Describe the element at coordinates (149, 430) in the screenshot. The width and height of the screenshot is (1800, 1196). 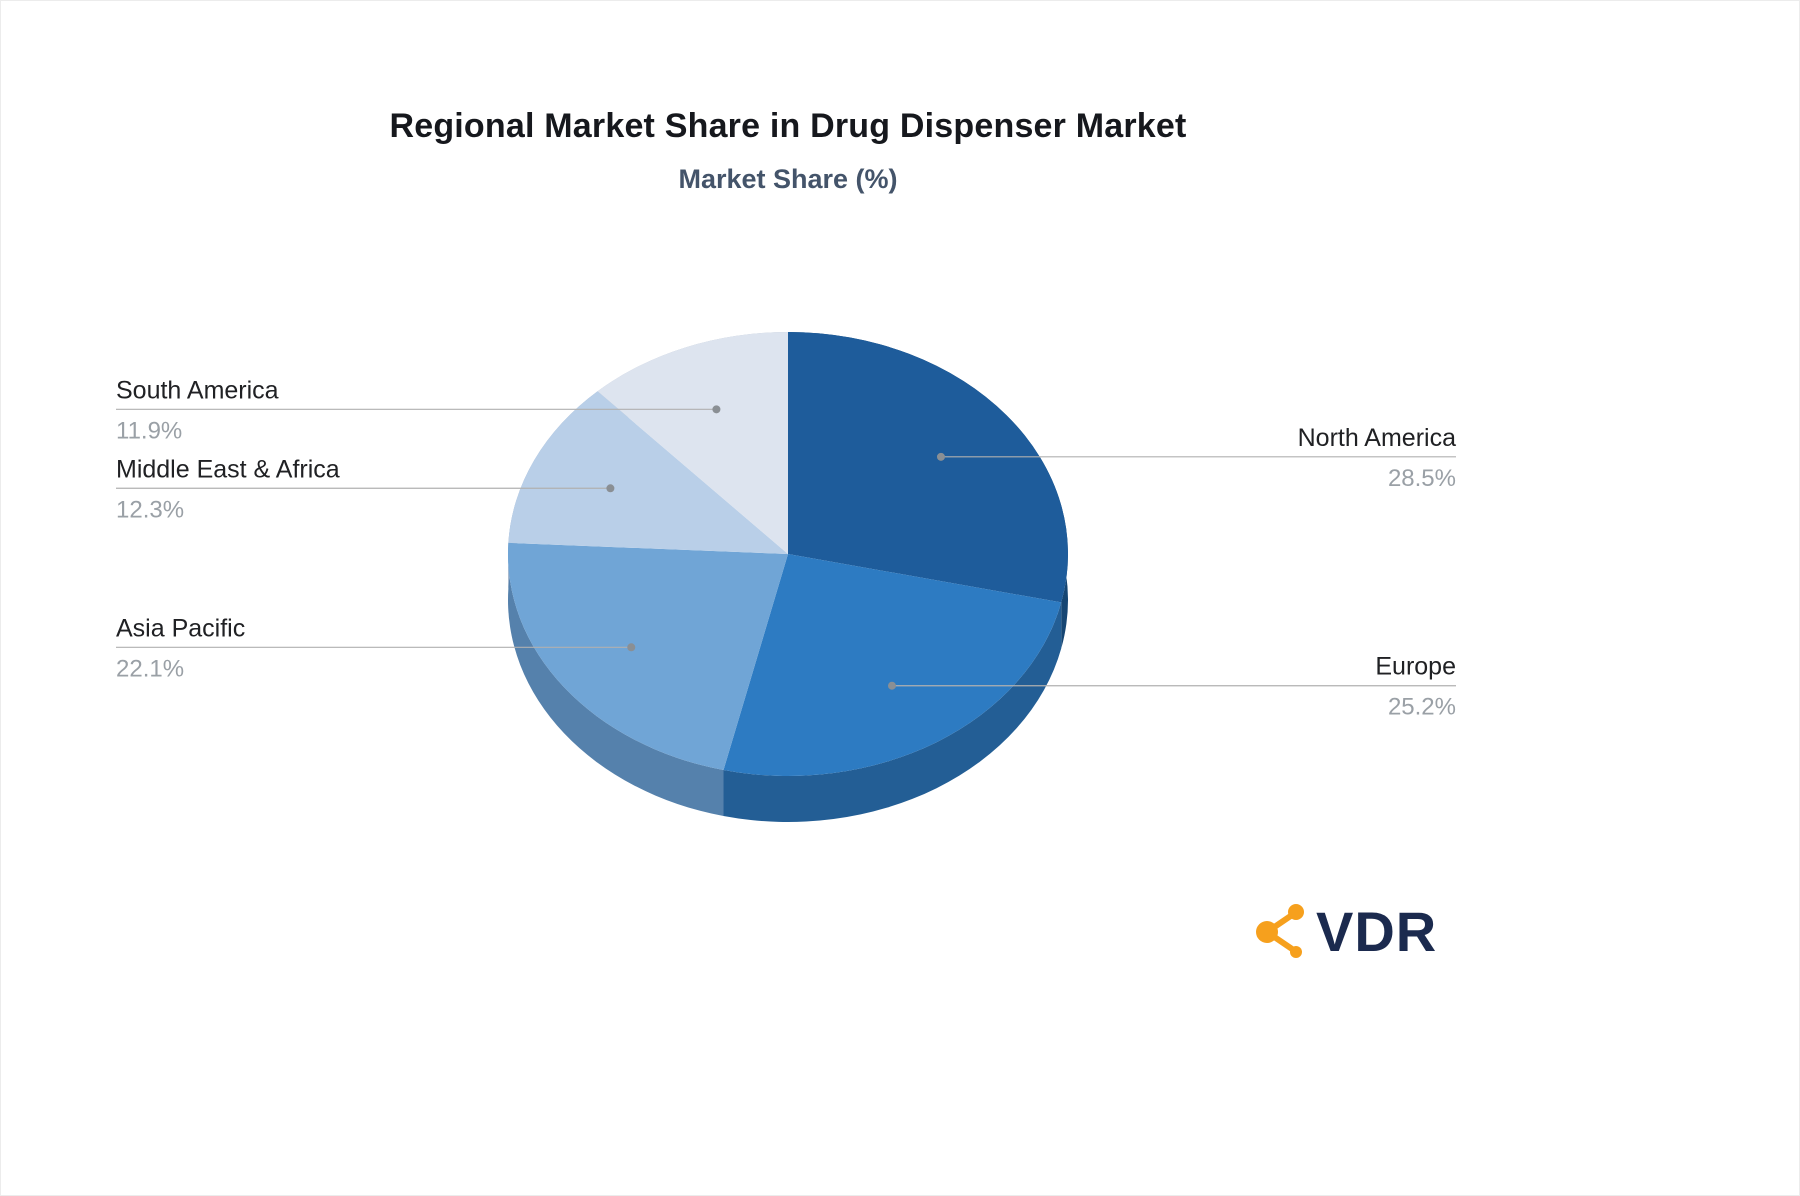
I see `slice-value: 11.9%` at that location.